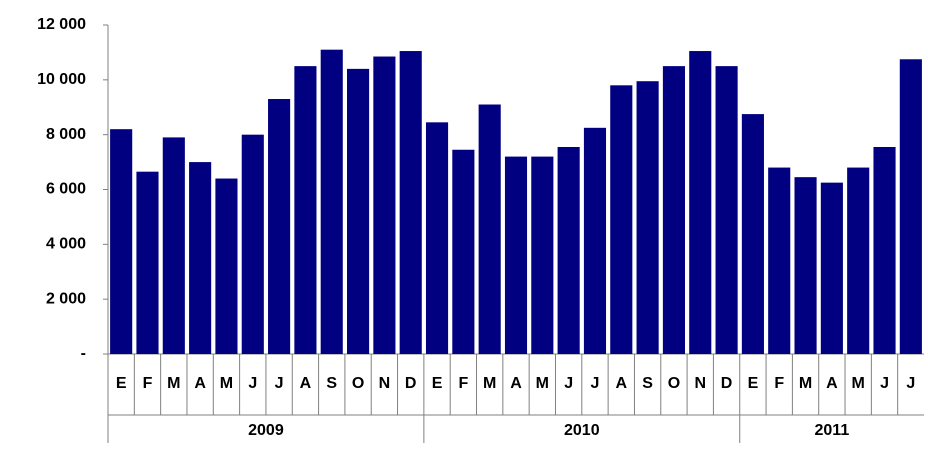 The height and width of the screenshot is (461, 928). I want to click on y-tick-label: 6 000, so click(66, 189).